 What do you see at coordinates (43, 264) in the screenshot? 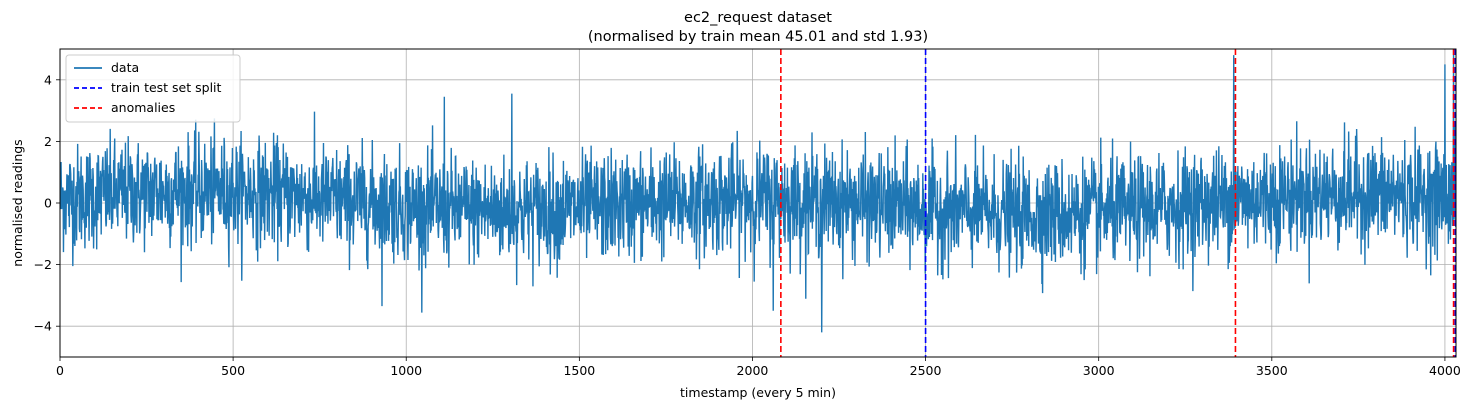
I see `y-tick-label: −2` at bounding box center [43, 264].